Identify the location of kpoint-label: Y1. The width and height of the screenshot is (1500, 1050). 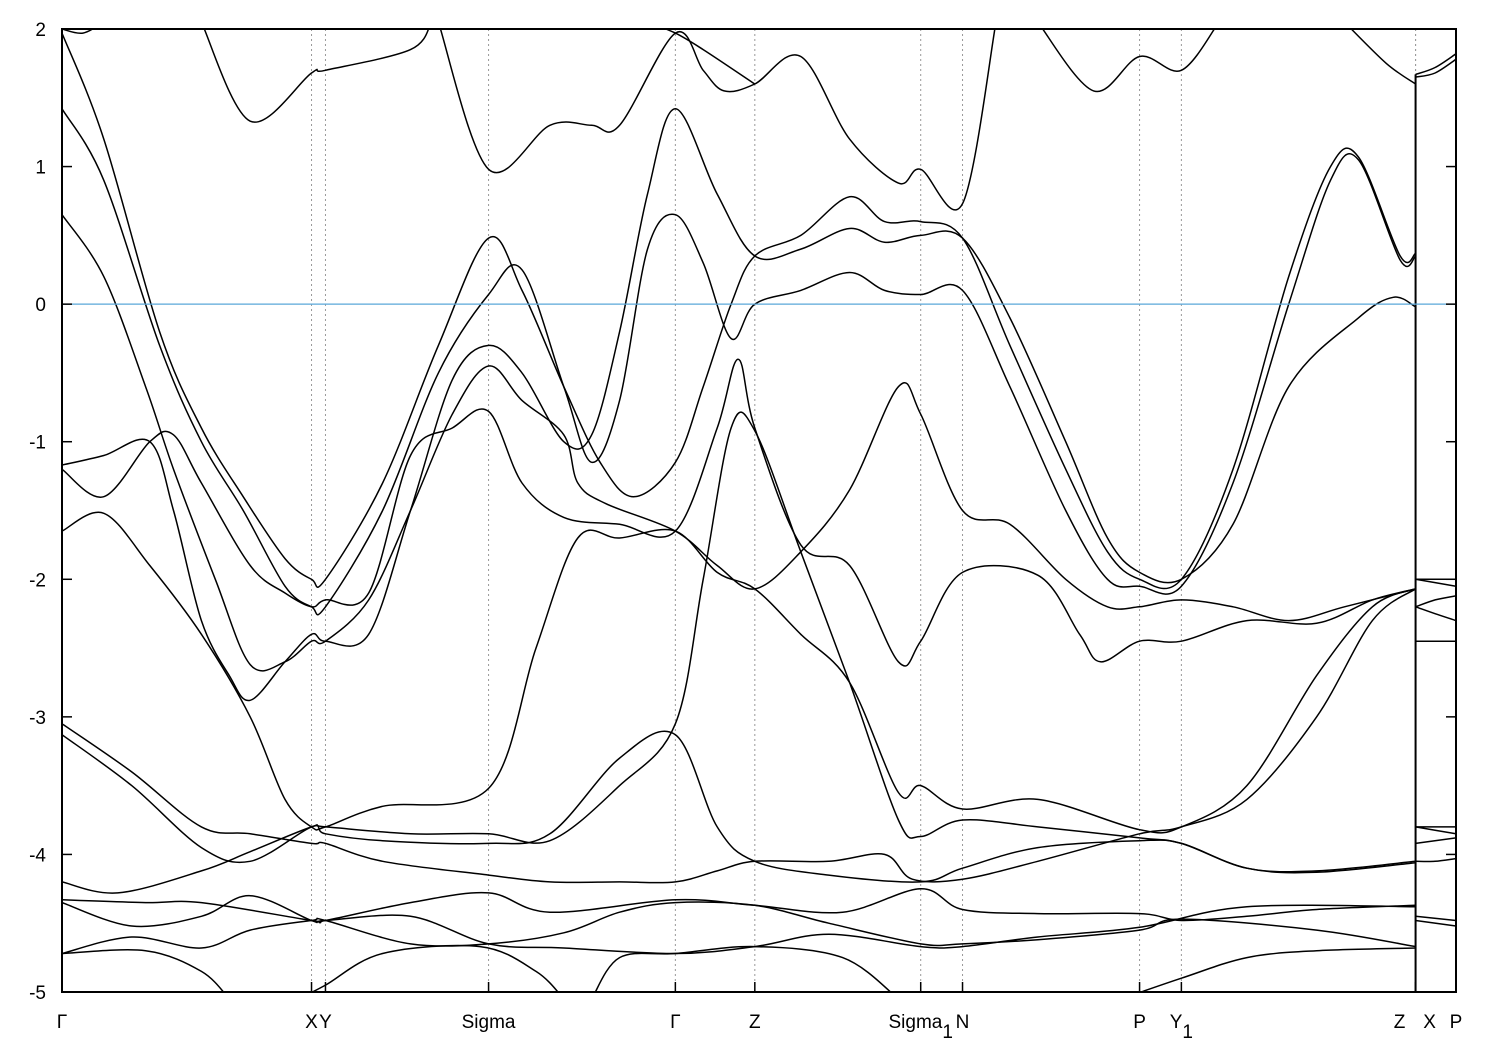
(1181, 1027).